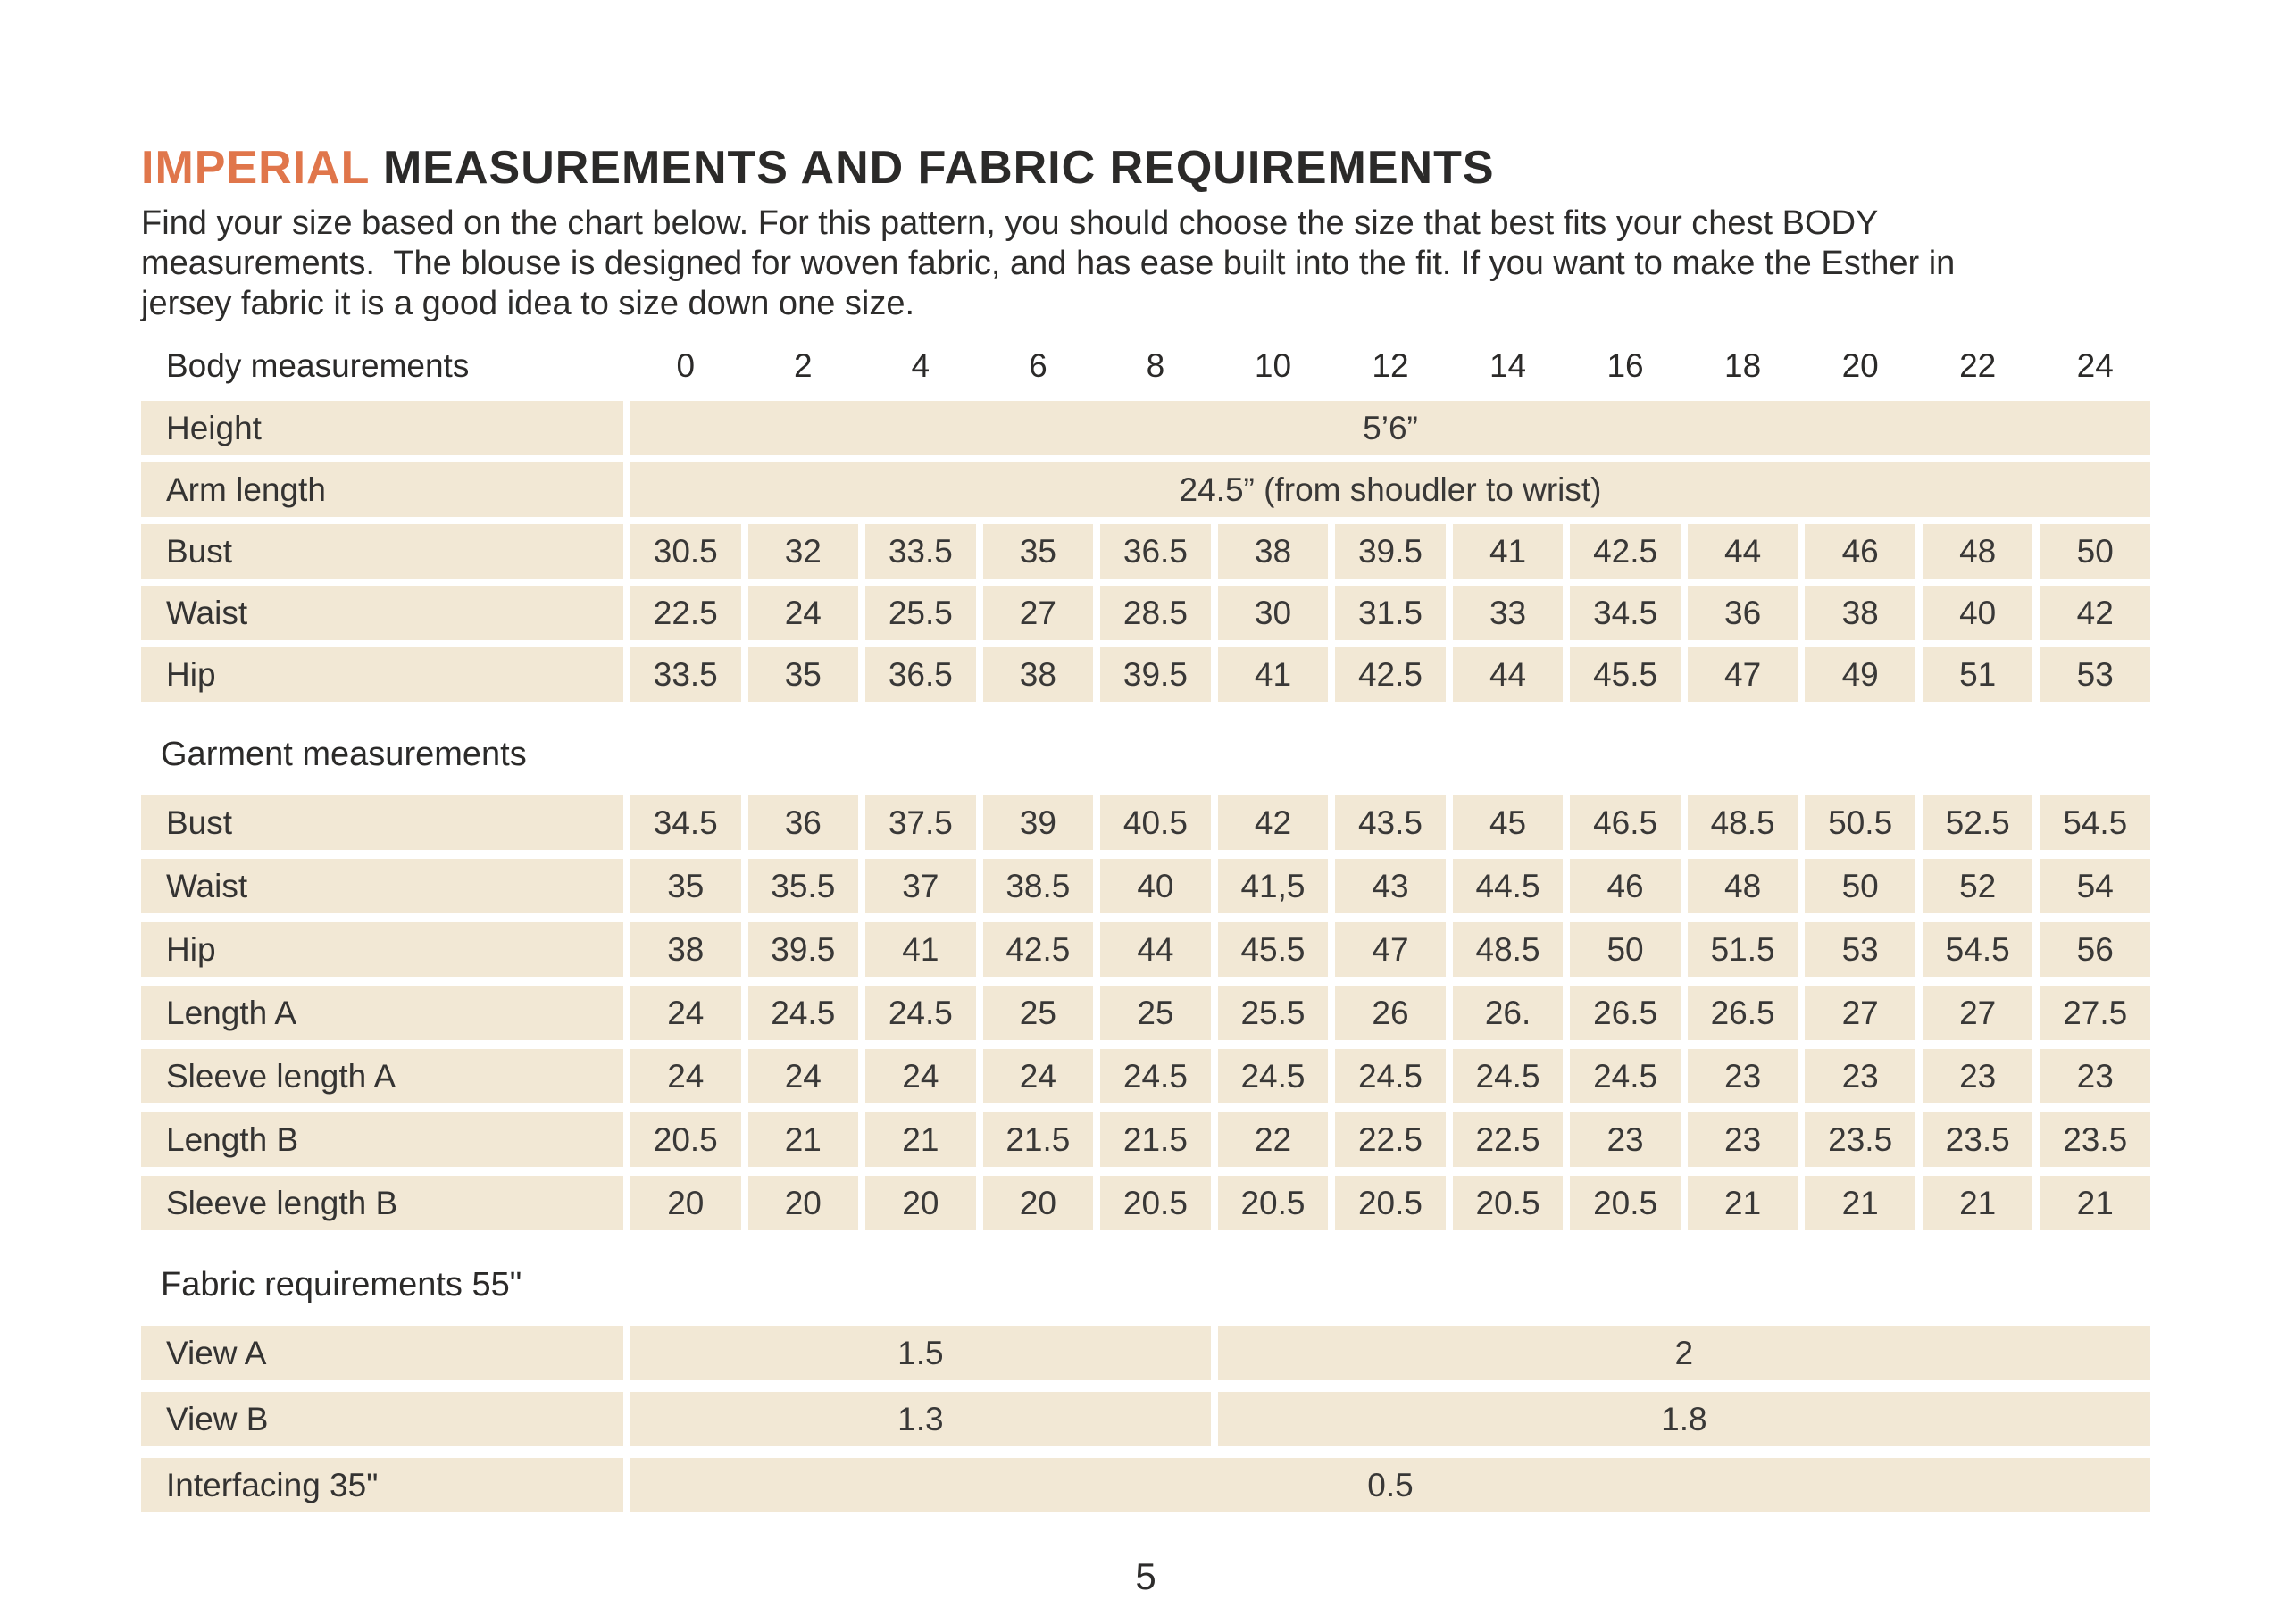 This screenshot has height=1624, width=2278. I want to click on value-cell: 33.5, so click(920, 551).